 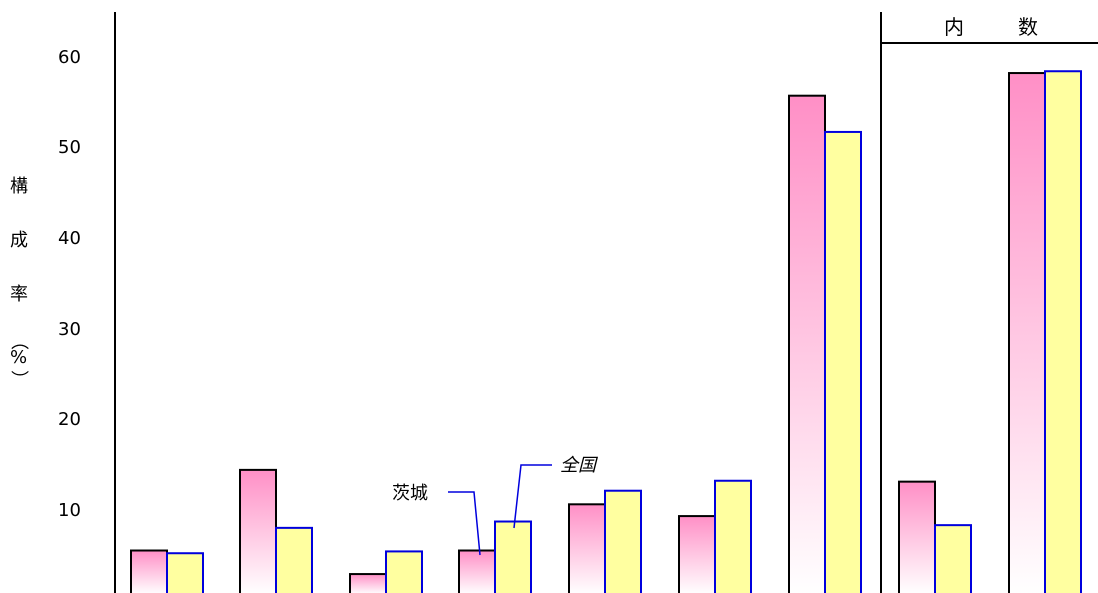 What do you see at coordinates (579, 465) in the screenshot?
I see `annotation-label-zenkoku: 全国` at bounding box center [579, 465].